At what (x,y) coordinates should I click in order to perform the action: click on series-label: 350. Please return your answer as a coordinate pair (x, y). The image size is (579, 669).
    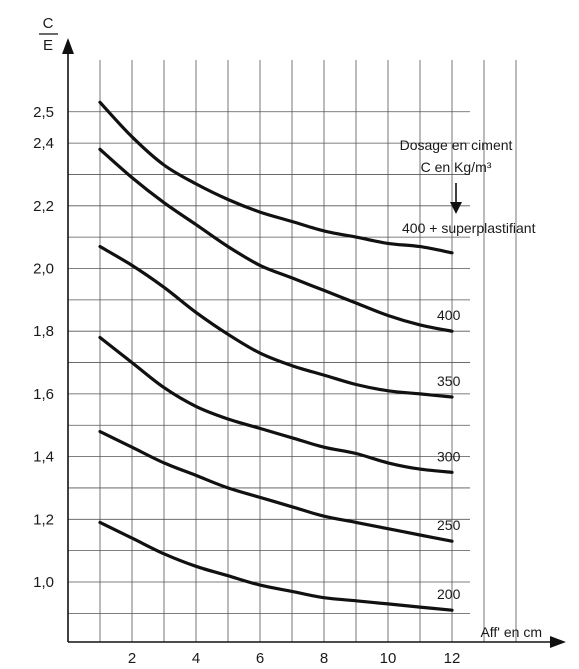
    Looking at the image, I should click on (449, 381).